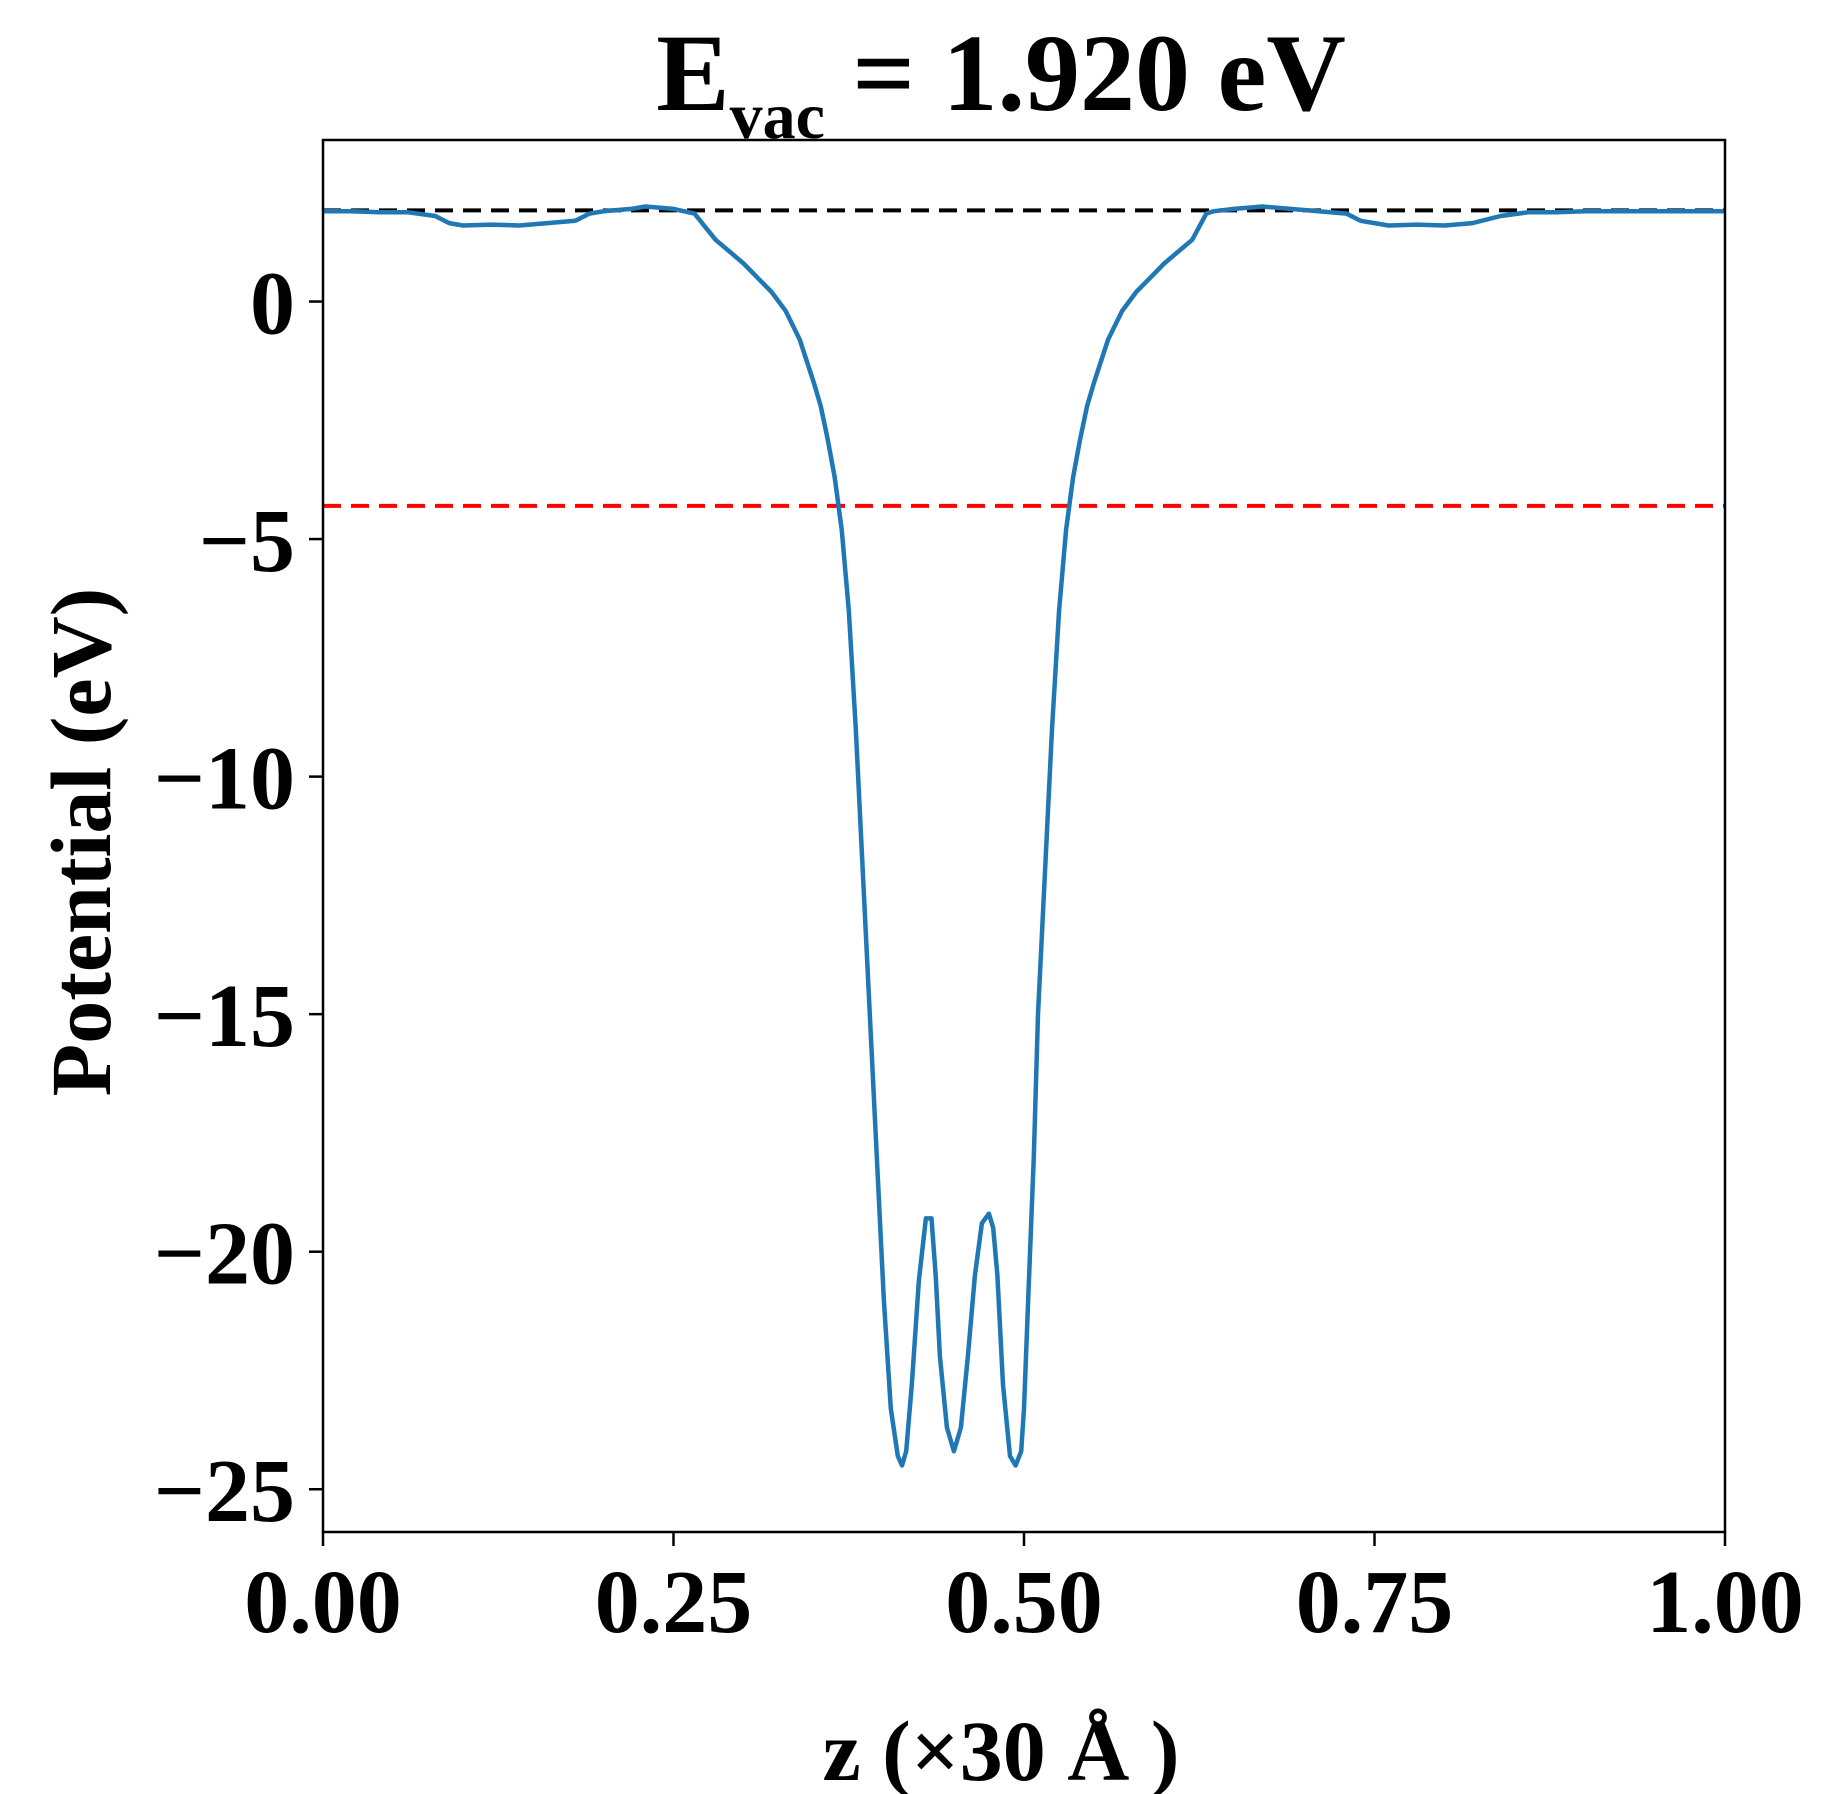 This screenshot has width=1833, height=1794. Describe the element at coordinates (777, 116) in the screenshot. I see `title-subscript: vac` at that location.